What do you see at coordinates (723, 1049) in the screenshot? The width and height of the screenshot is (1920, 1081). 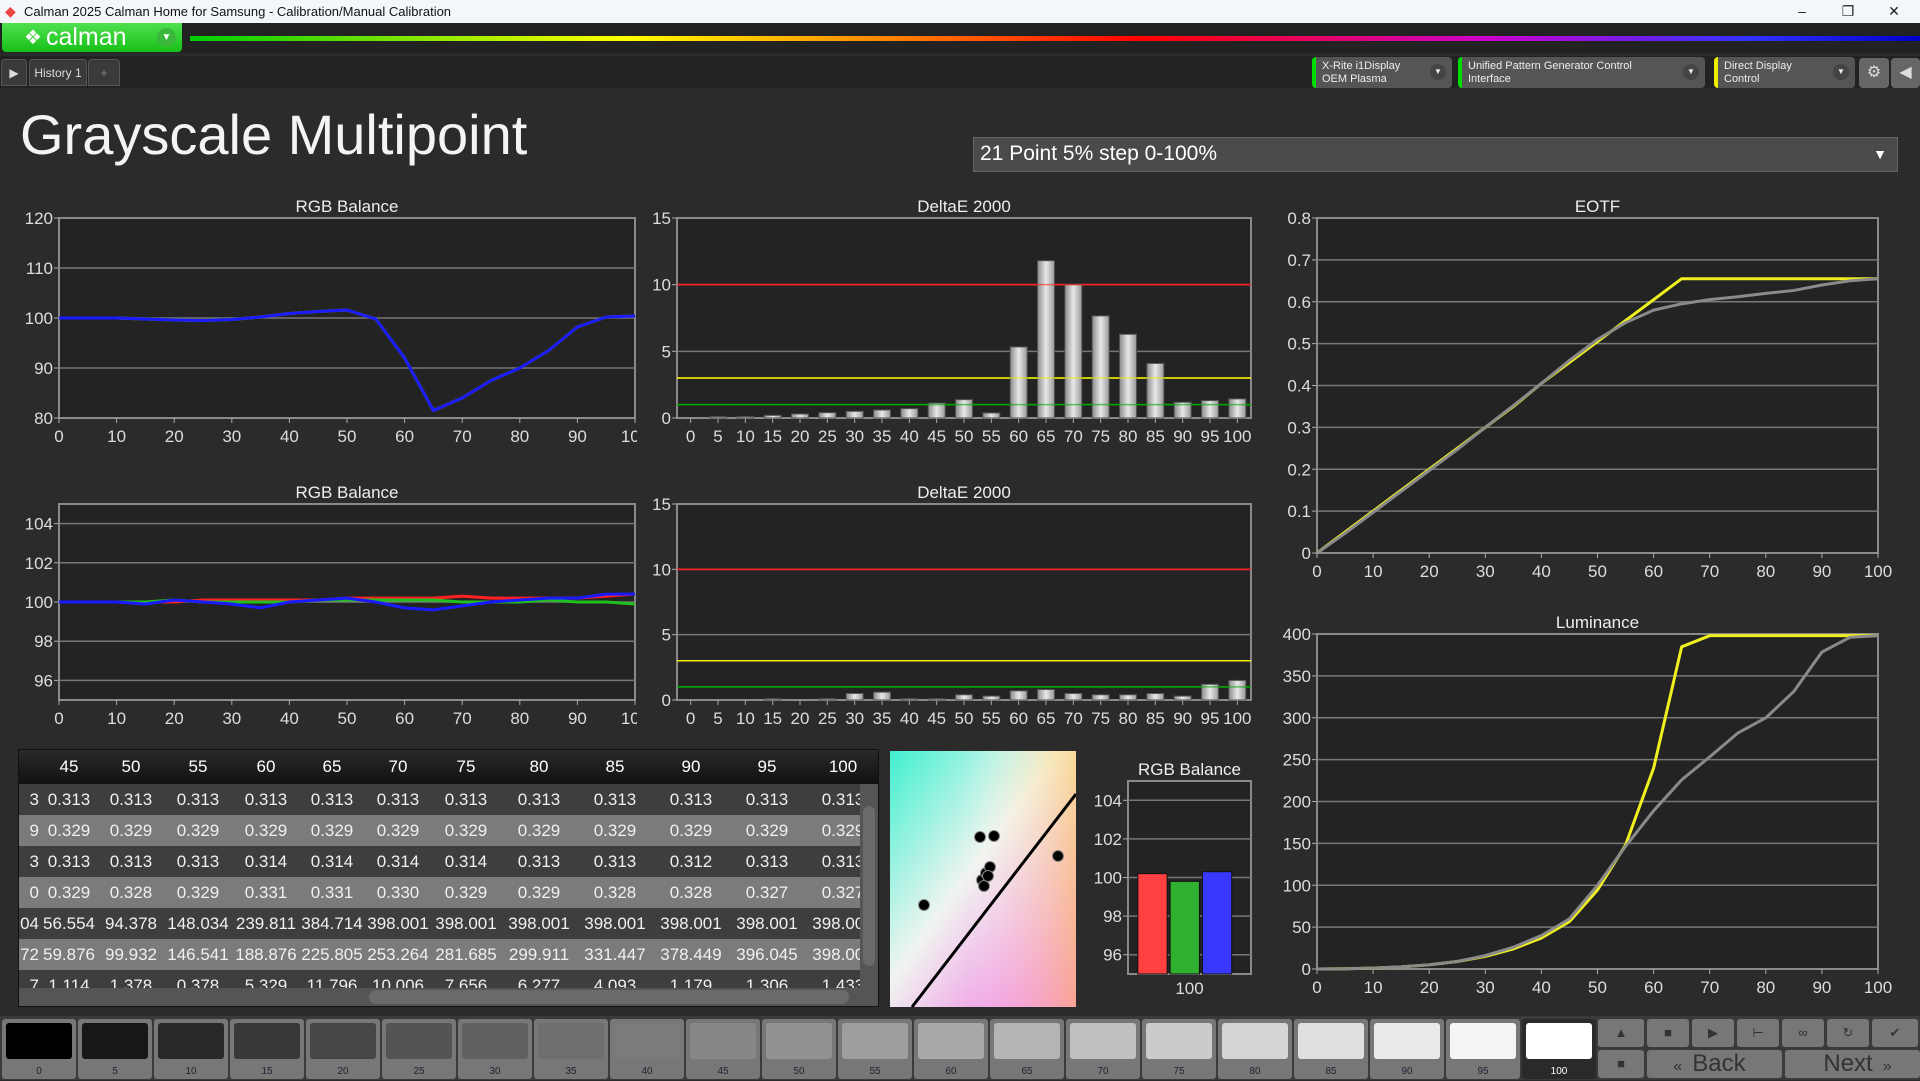 I see `patch-45: 45` at bounding box center [723, 1049].